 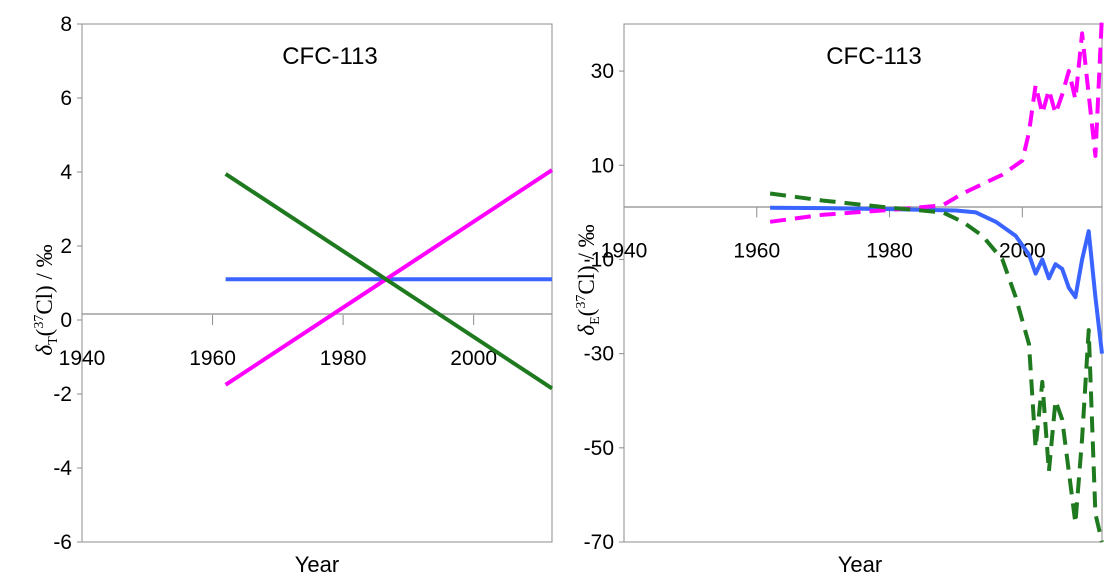 What do you see at coordinates (62, 468) in the screenshot?
I see `left-y-tick-label: -4` at bounding box center [62, 468].